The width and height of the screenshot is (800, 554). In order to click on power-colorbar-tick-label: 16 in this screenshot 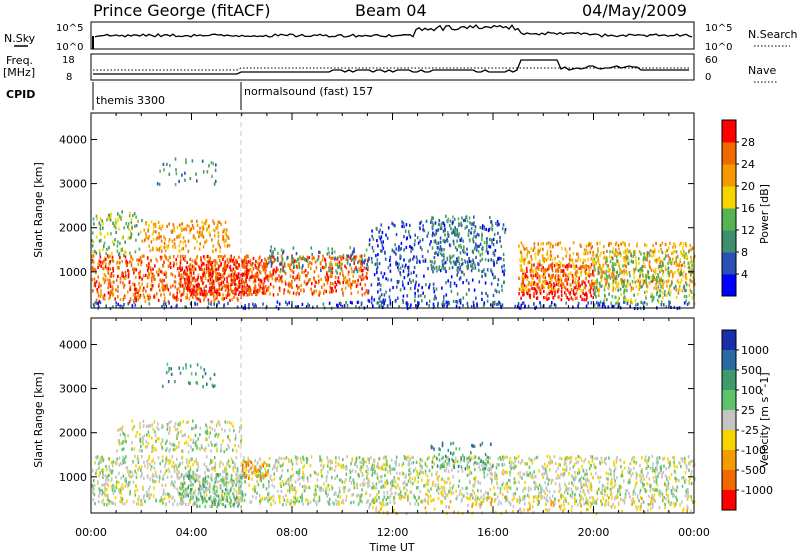, I will do `click(748, 208)`.